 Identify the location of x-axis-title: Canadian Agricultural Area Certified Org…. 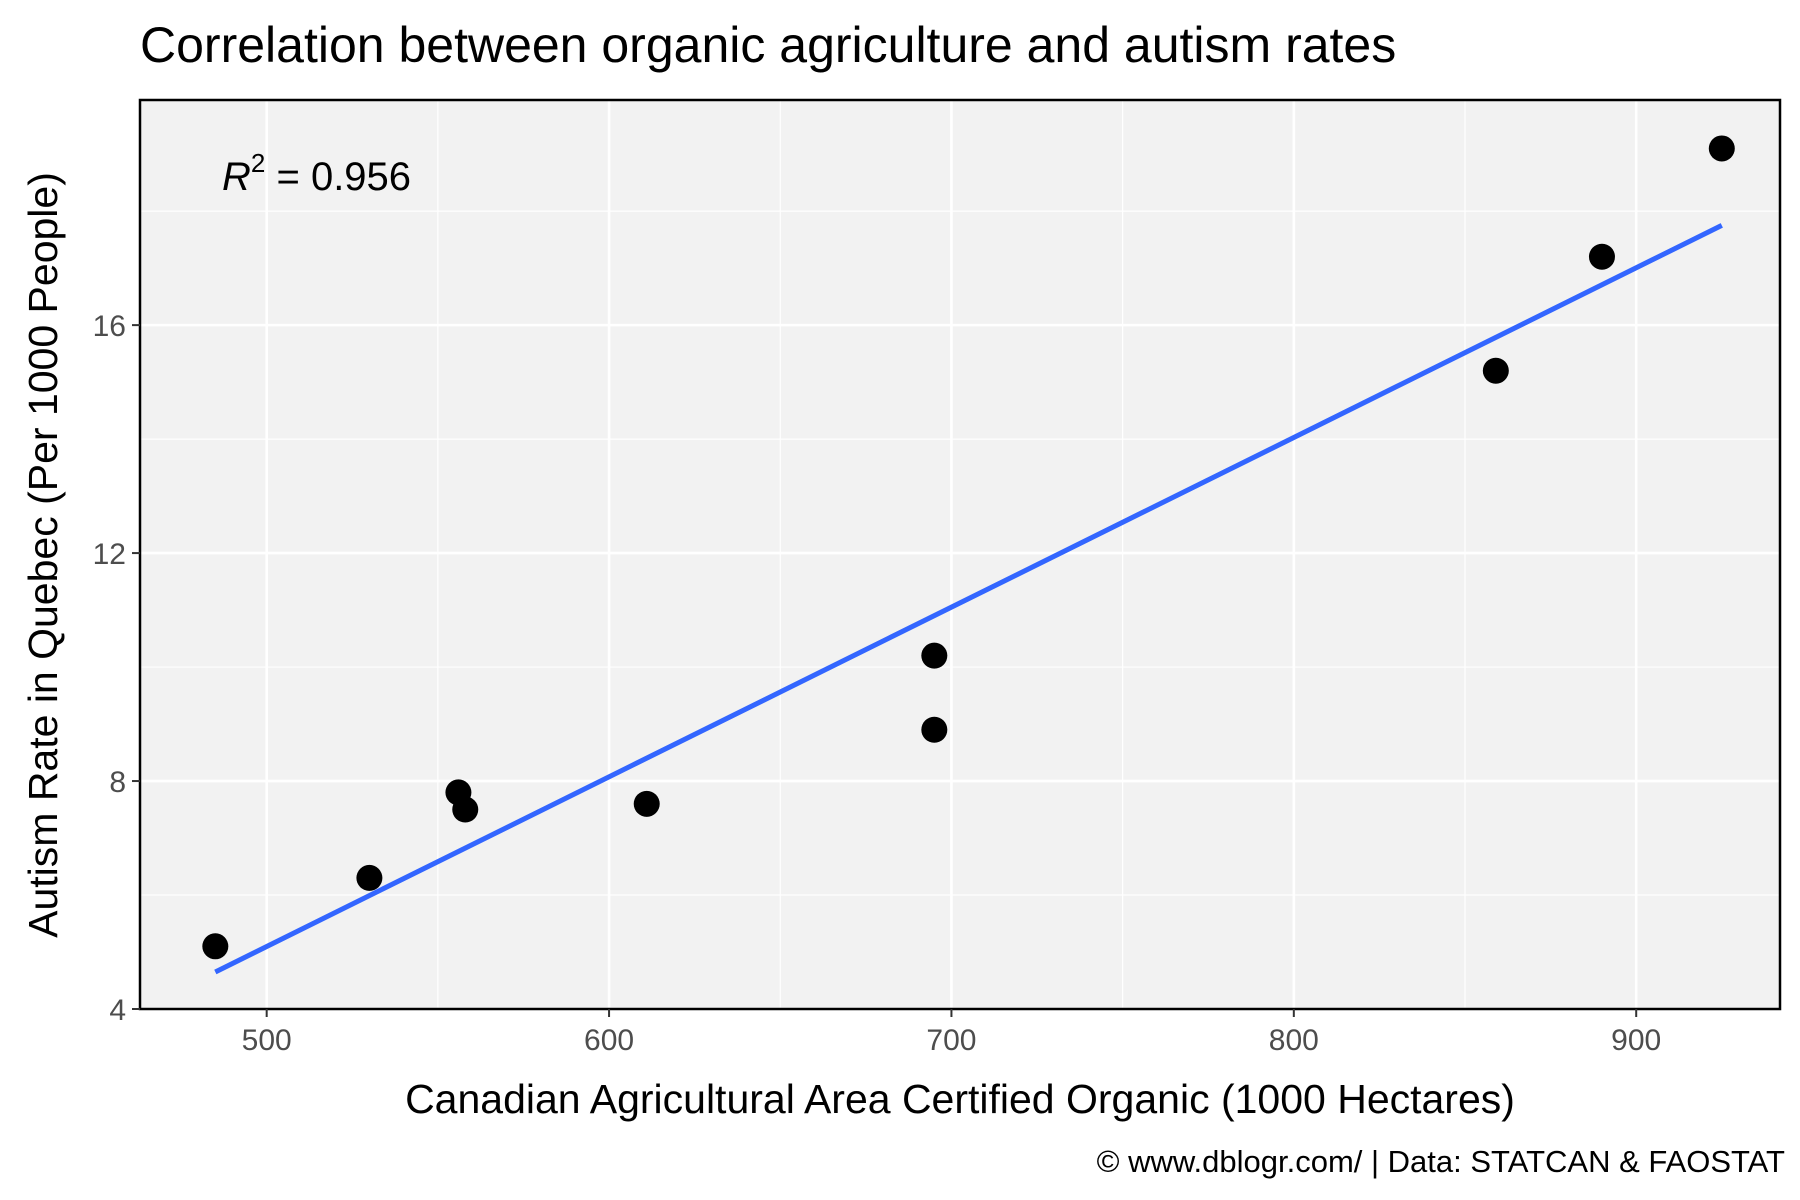
(960, 1099).